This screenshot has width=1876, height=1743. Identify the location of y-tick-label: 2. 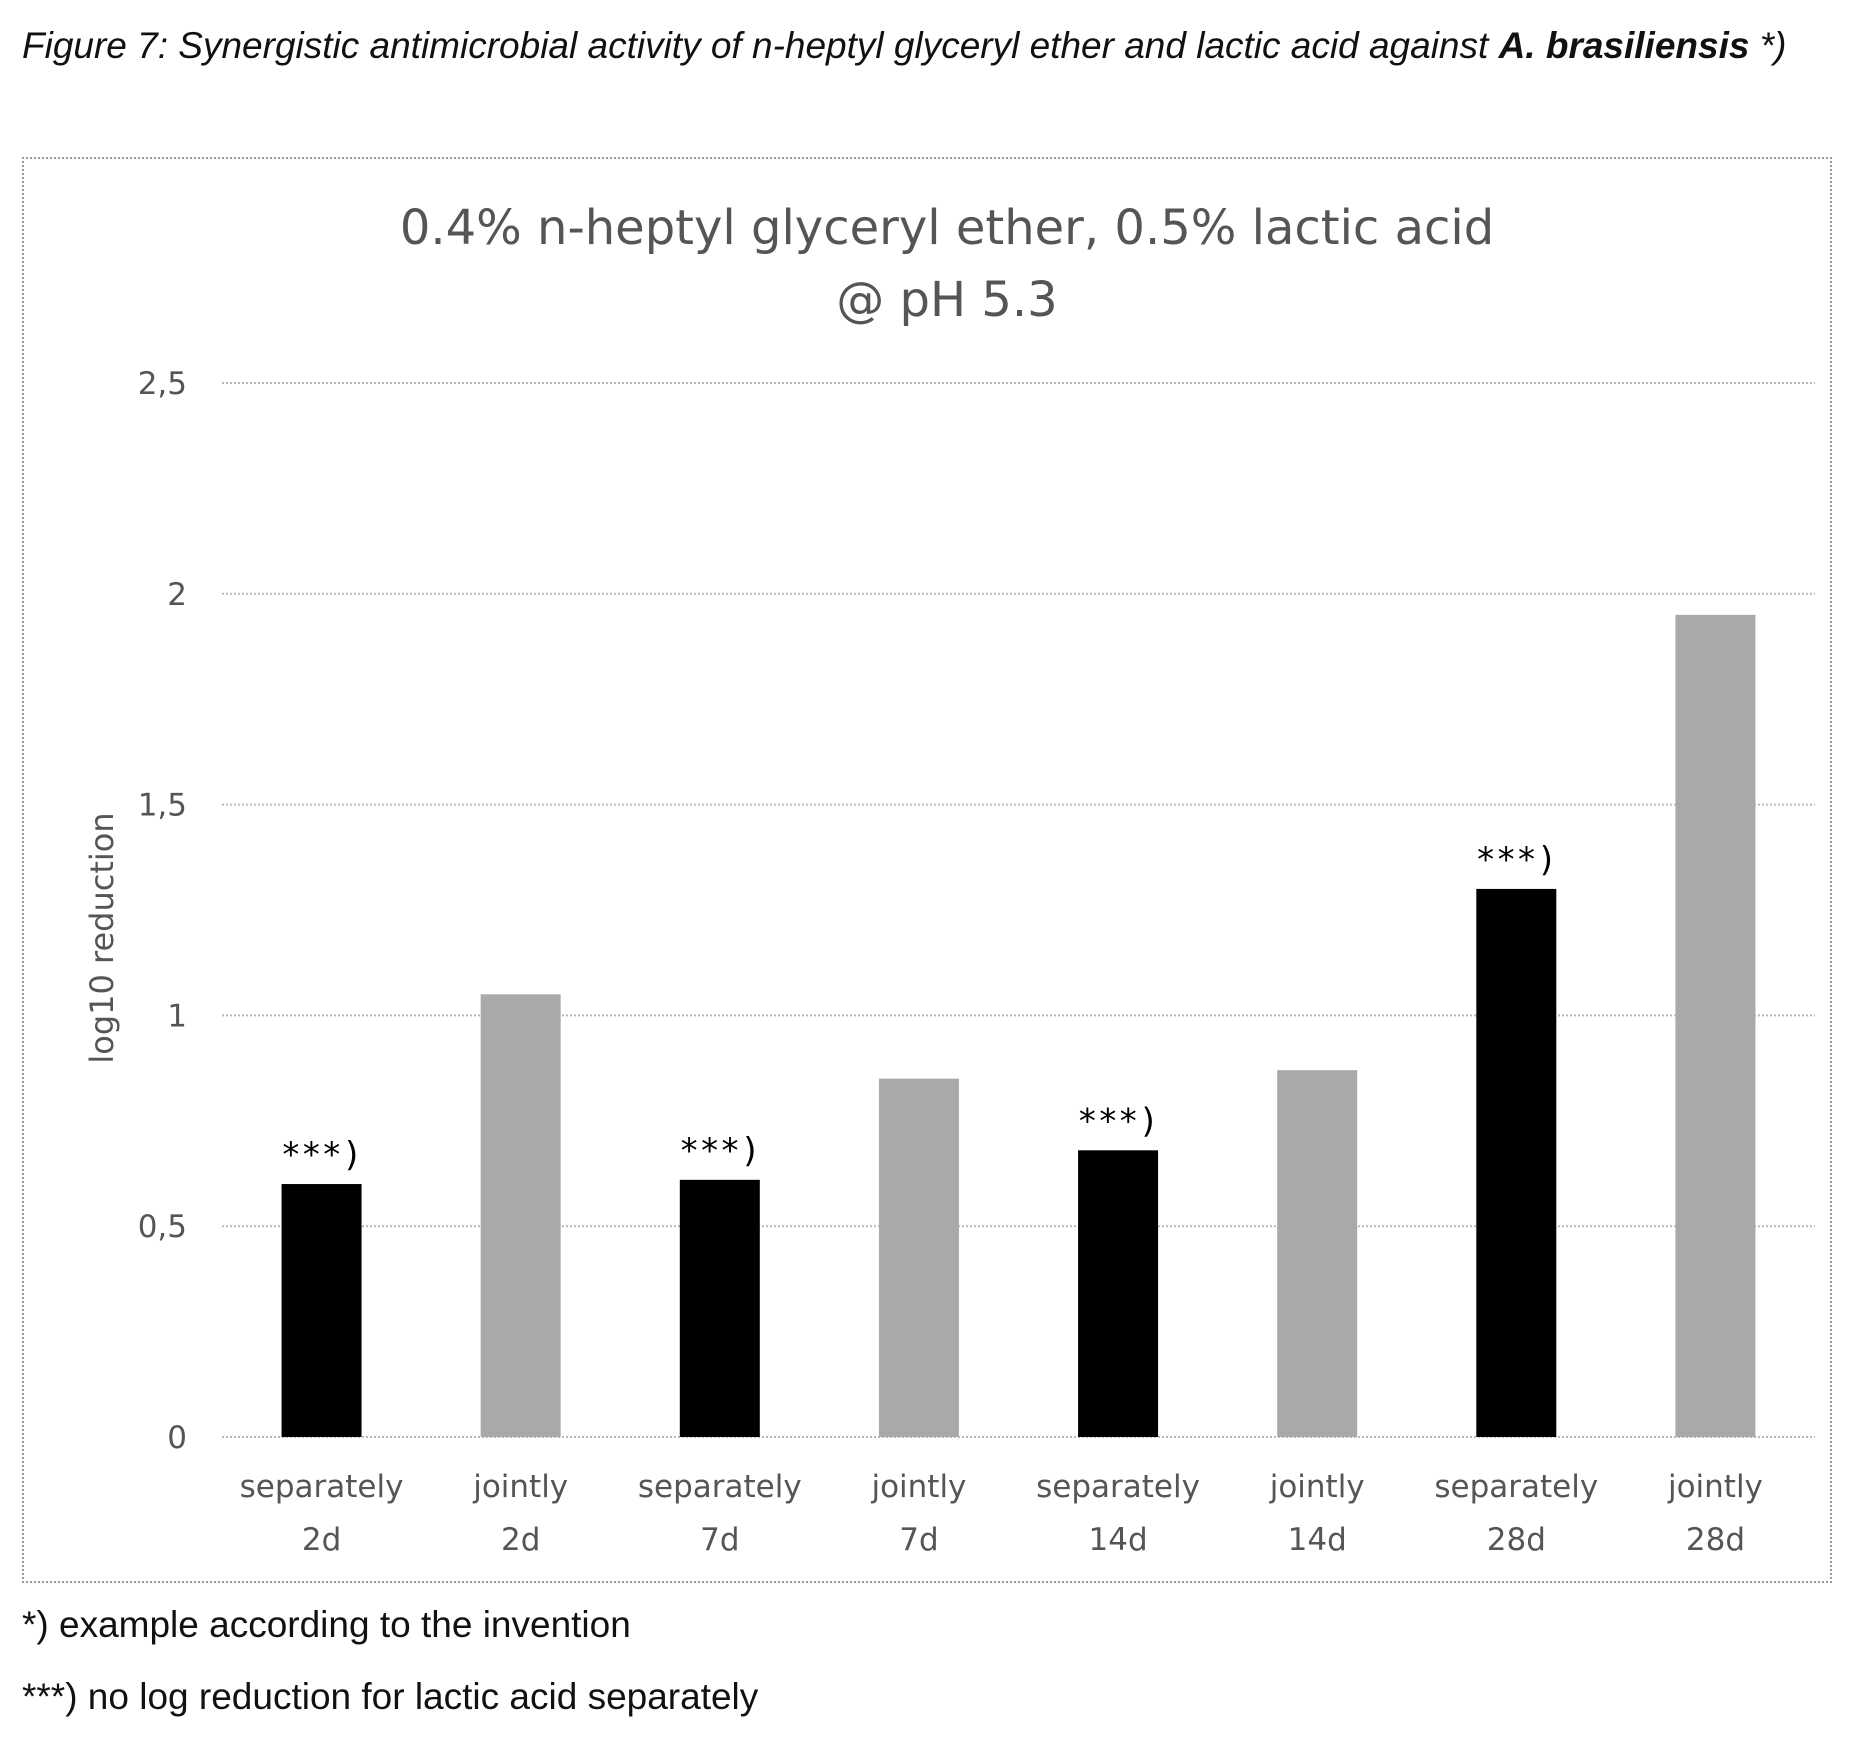
(177, 595).